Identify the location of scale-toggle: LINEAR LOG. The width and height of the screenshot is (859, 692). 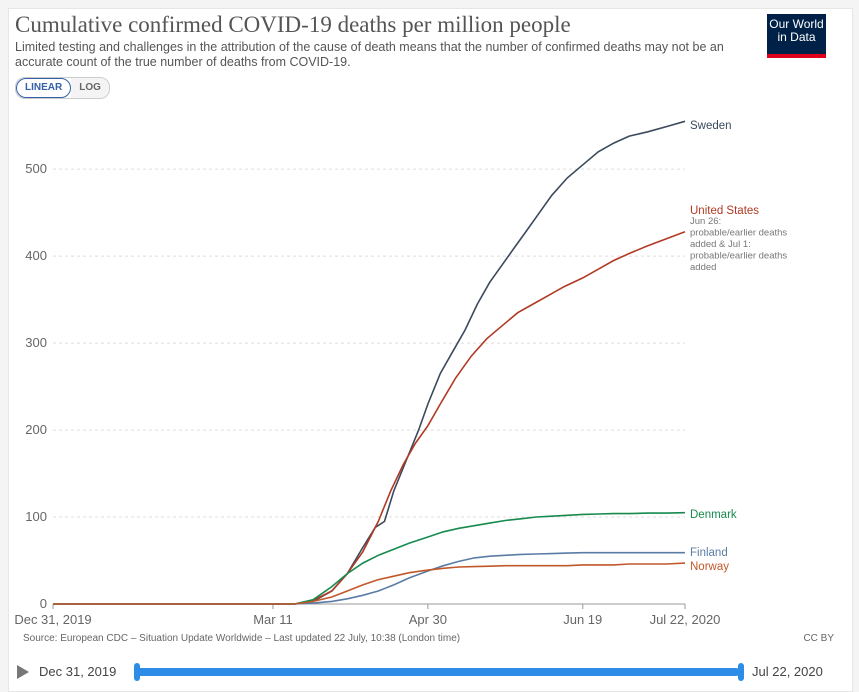
(62, 88).